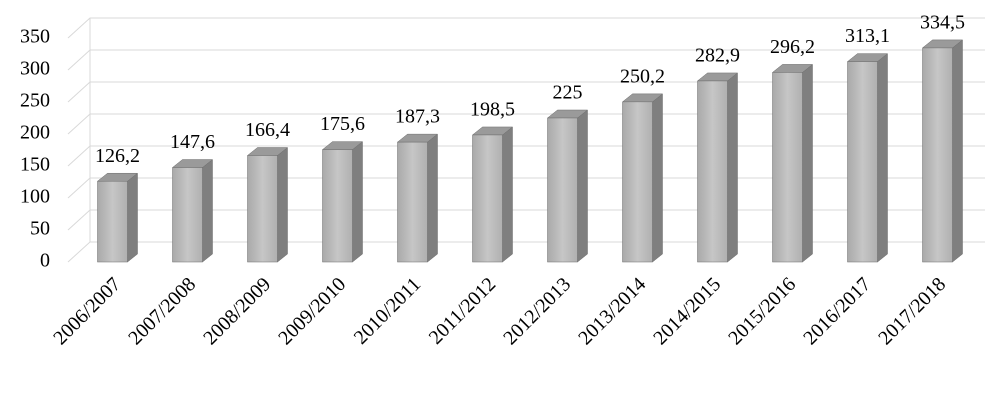  Describe the element at coordinates (762, 311) in the screenshot. I see `x-tick-label: 2015/2016` at that location.